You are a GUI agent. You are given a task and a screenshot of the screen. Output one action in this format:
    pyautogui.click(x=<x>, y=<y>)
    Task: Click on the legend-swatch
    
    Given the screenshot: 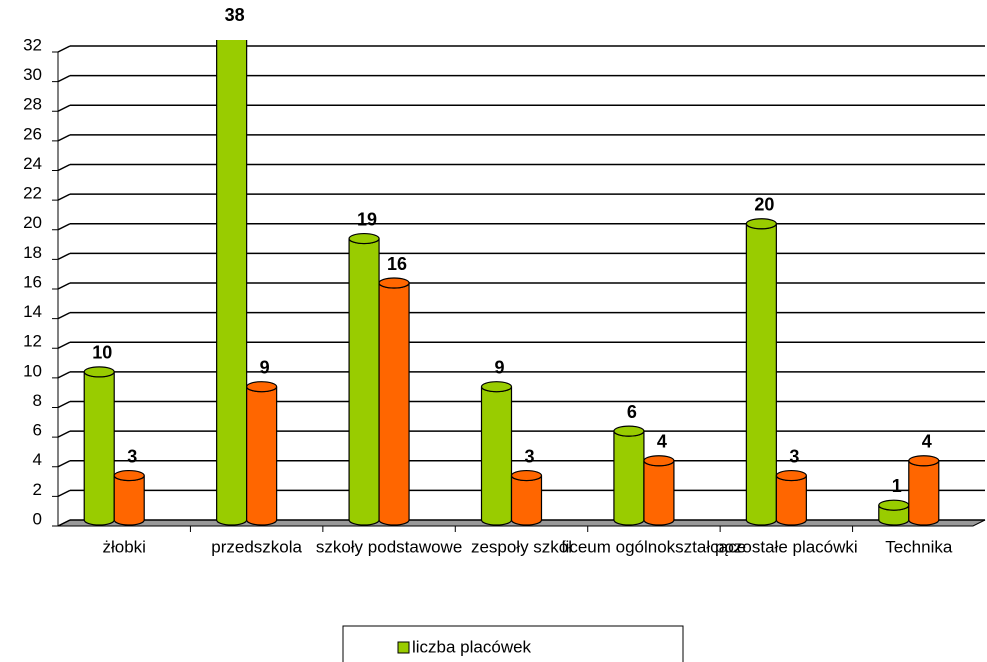 What is the action you would take?
    pyautogui.click(x=403, y=647)
    